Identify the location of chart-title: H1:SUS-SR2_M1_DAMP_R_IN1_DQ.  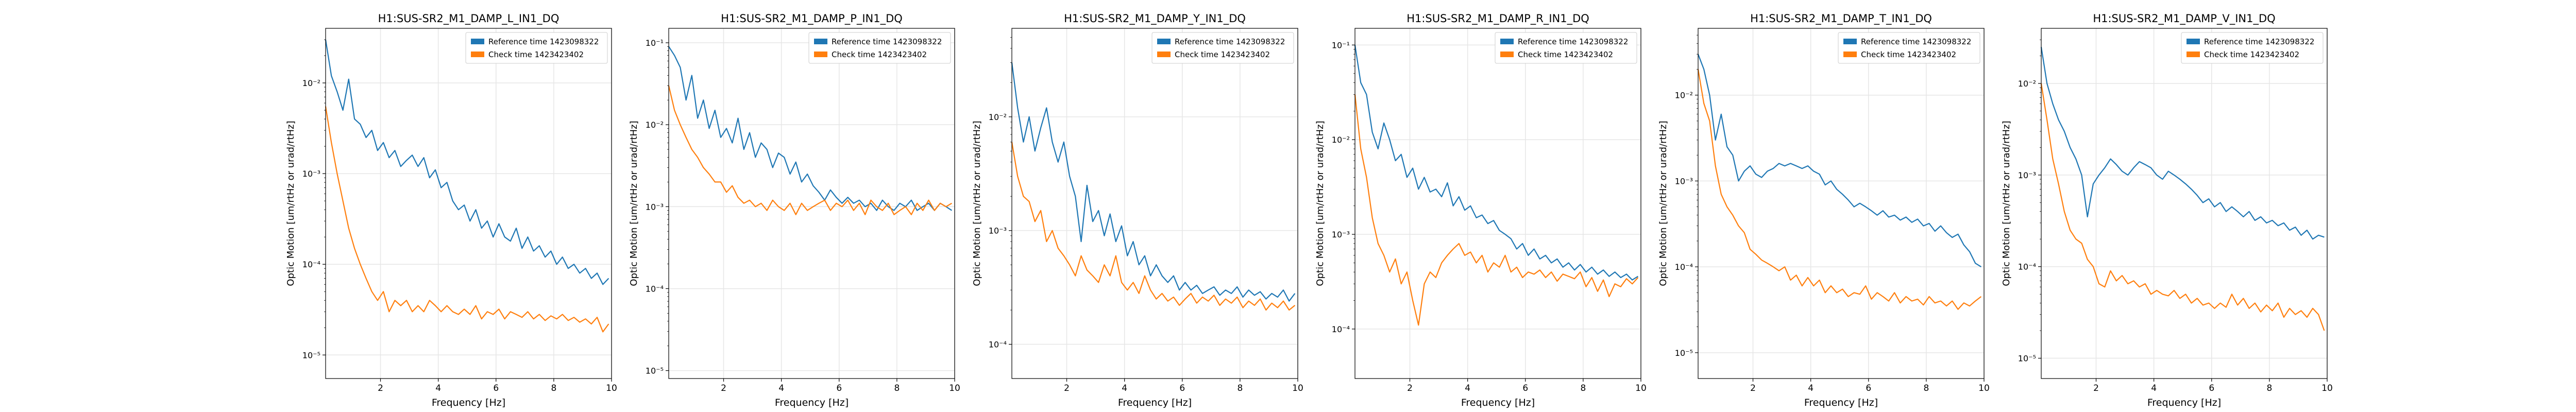
(1498, 19).